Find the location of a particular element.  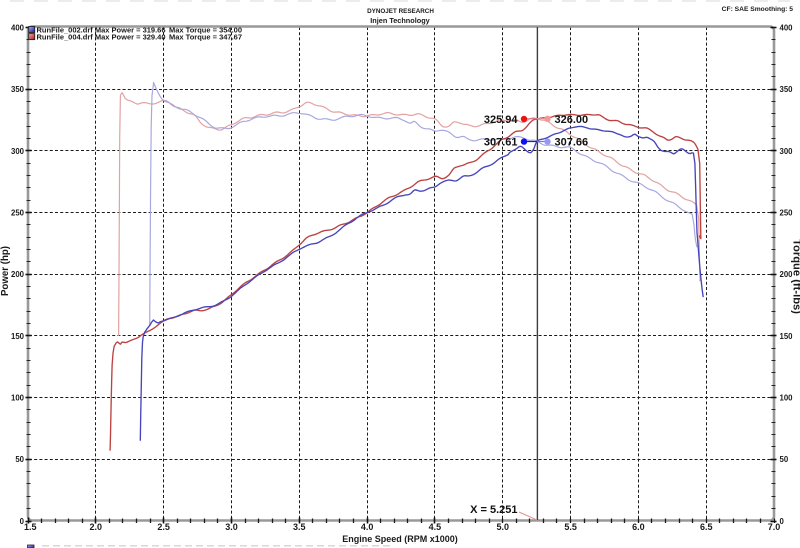

svg-text: 5.0 is located at coordinates (502, 527).